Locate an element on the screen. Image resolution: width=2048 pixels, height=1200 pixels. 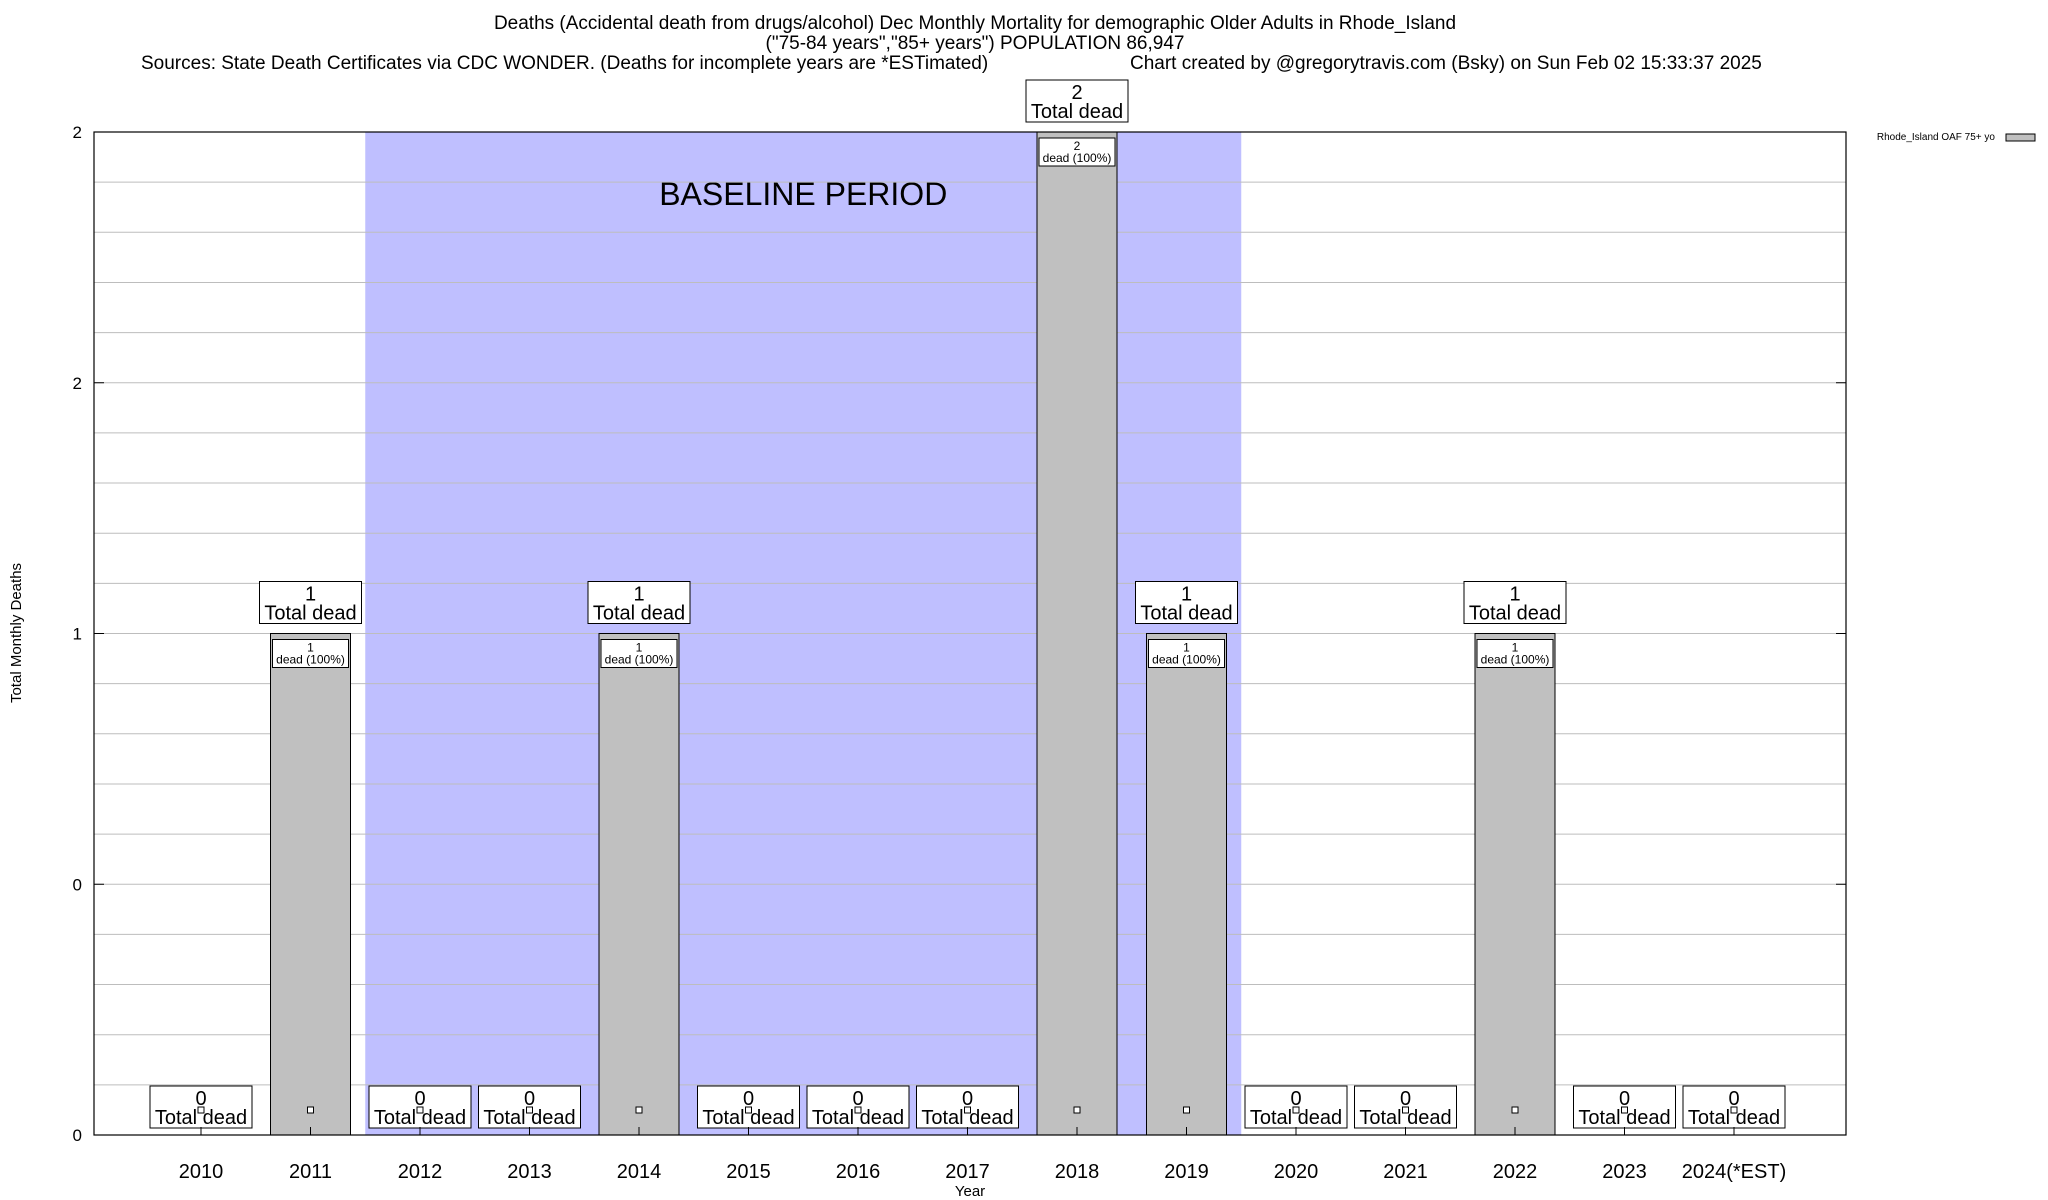
x-tick-label: 2024(*EST) is located at coordinates (1734, 1172).